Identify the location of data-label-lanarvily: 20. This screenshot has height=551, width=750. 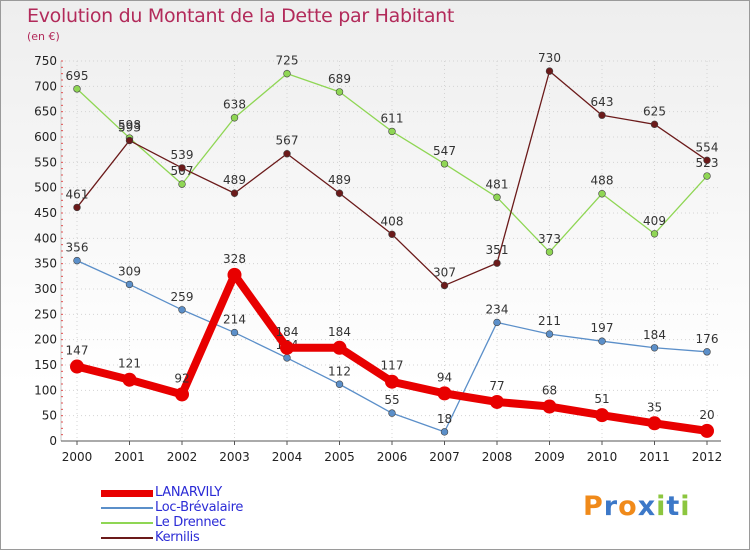
(706, 415).